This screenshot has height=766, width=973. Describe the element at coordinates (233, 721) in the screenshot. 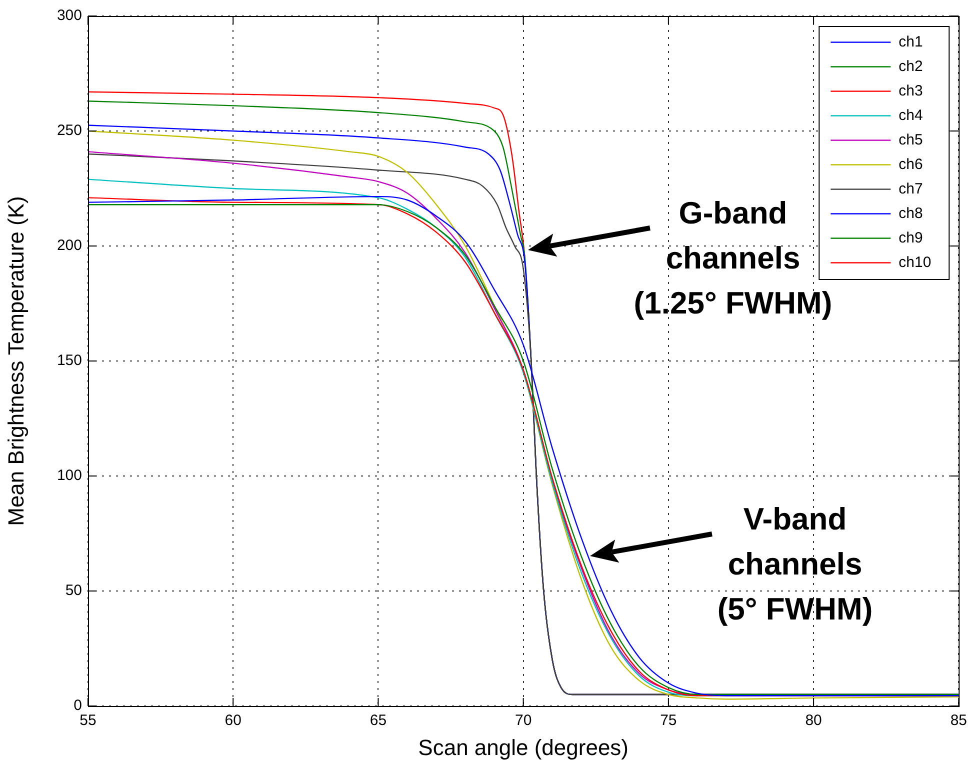

I see `x-tick-label: 60` at that location.